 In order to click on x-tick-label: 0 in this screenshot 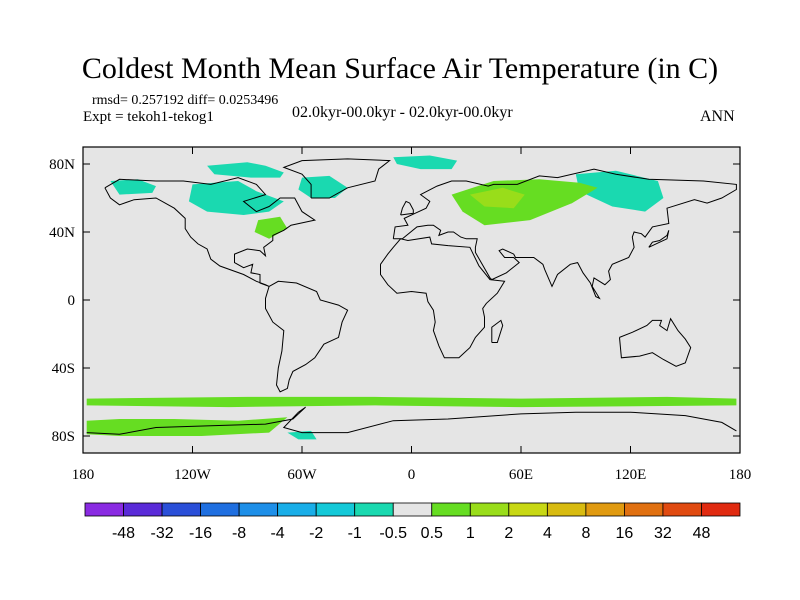, I will do `click(412, 475)`.